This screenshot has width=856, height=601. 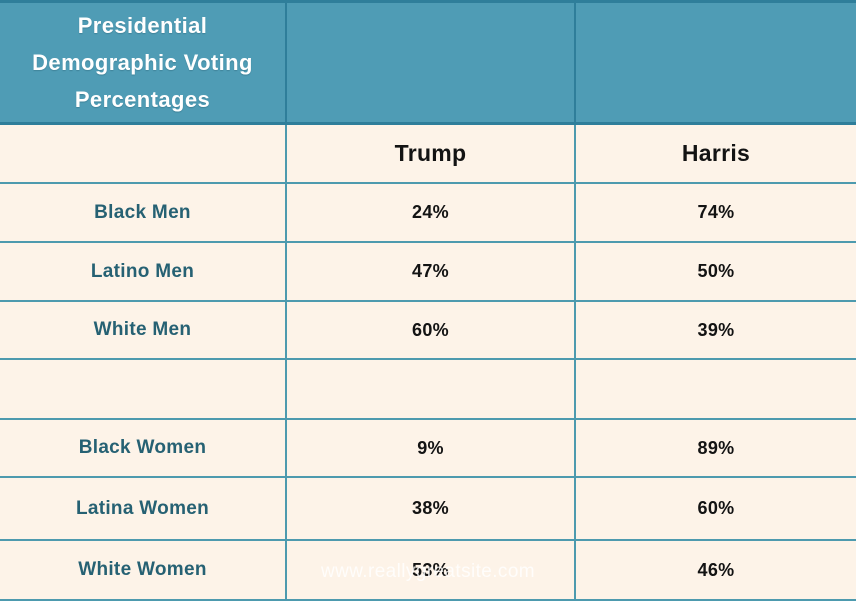 I want to click on candidate-header-empty-cell, so click(x=143, y=154).